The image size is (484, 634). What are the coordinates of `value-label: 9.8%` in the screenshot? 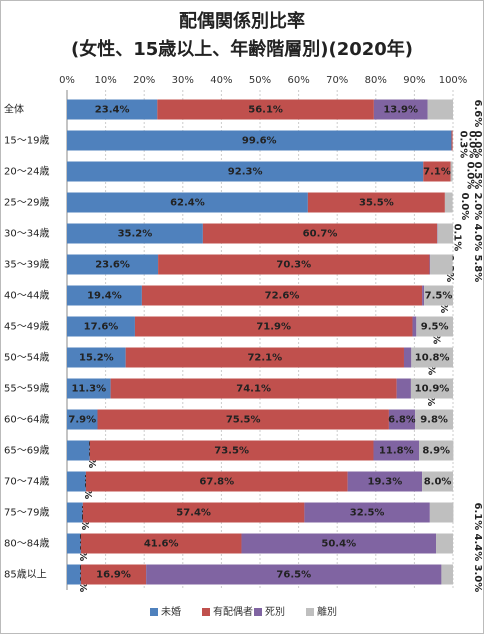 It's located at (434, 420).